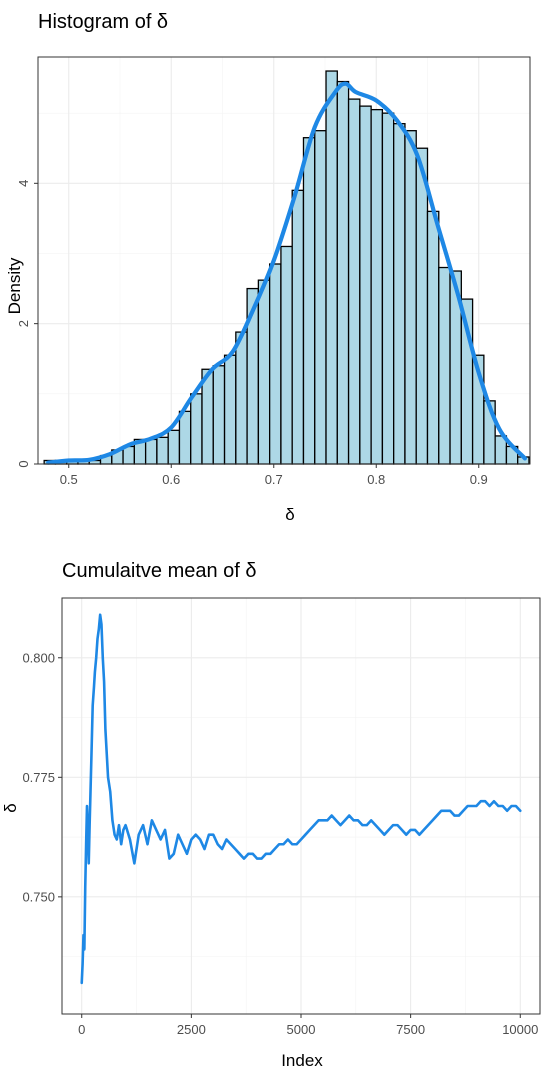 The width and height of the screenshot is (550, 1078). I want to click on histogram-title: Histogram of δ, so click(103, 22).